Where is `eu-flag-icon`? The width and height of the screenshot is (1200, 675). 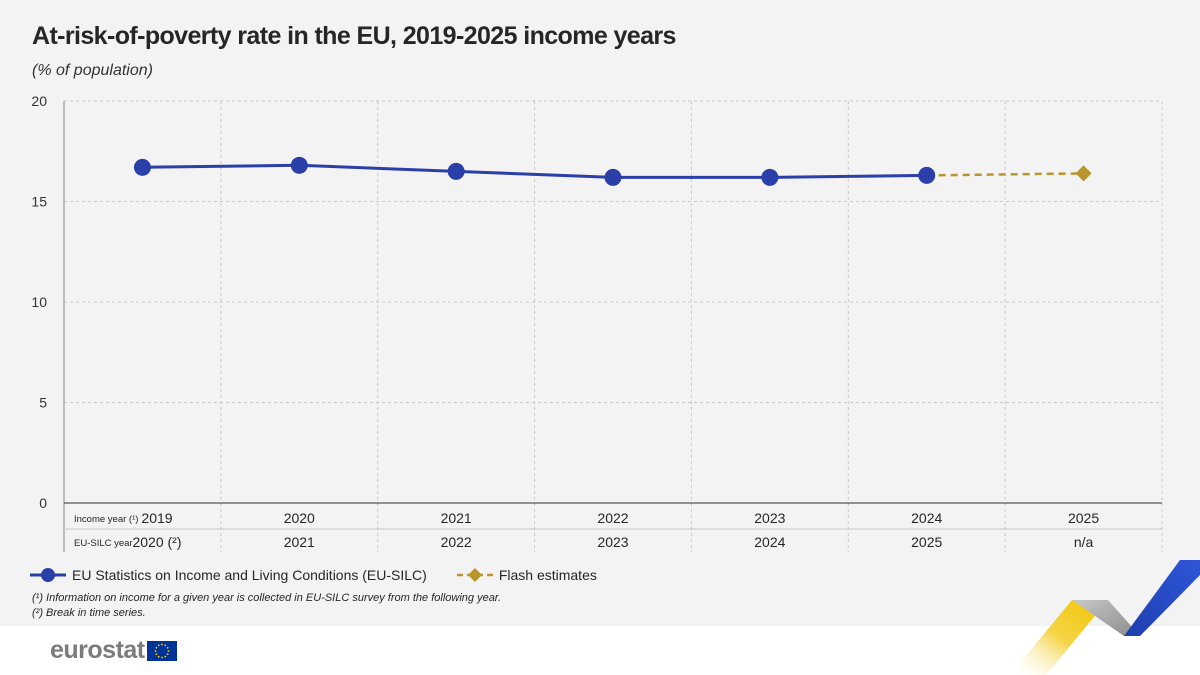
eu-flag-icon is located at coordinates (161, 650).